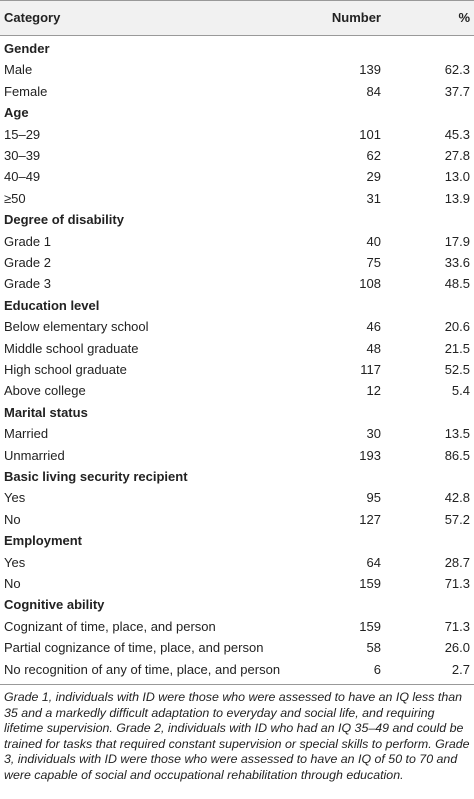 The image size is (474, 799). I want to click on row-value: 48.5, so click(457, 284).